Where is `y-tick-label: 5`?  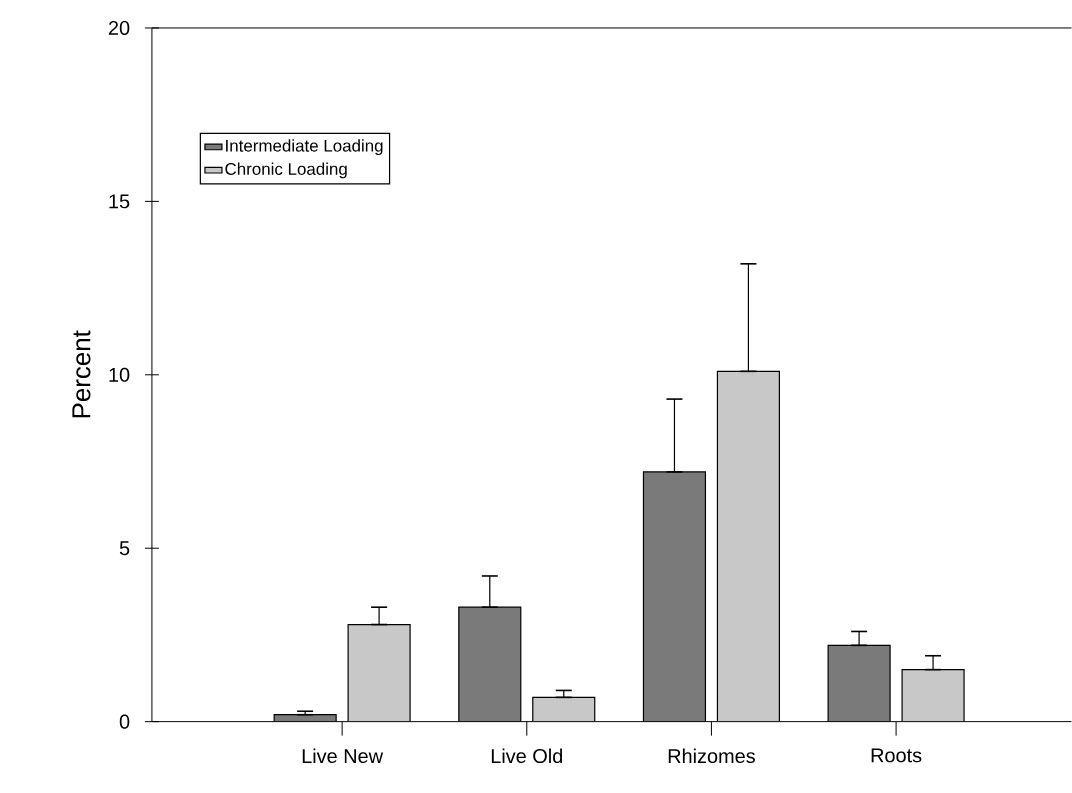 y-tick-label: 5 is located at coordinates (124, 548).